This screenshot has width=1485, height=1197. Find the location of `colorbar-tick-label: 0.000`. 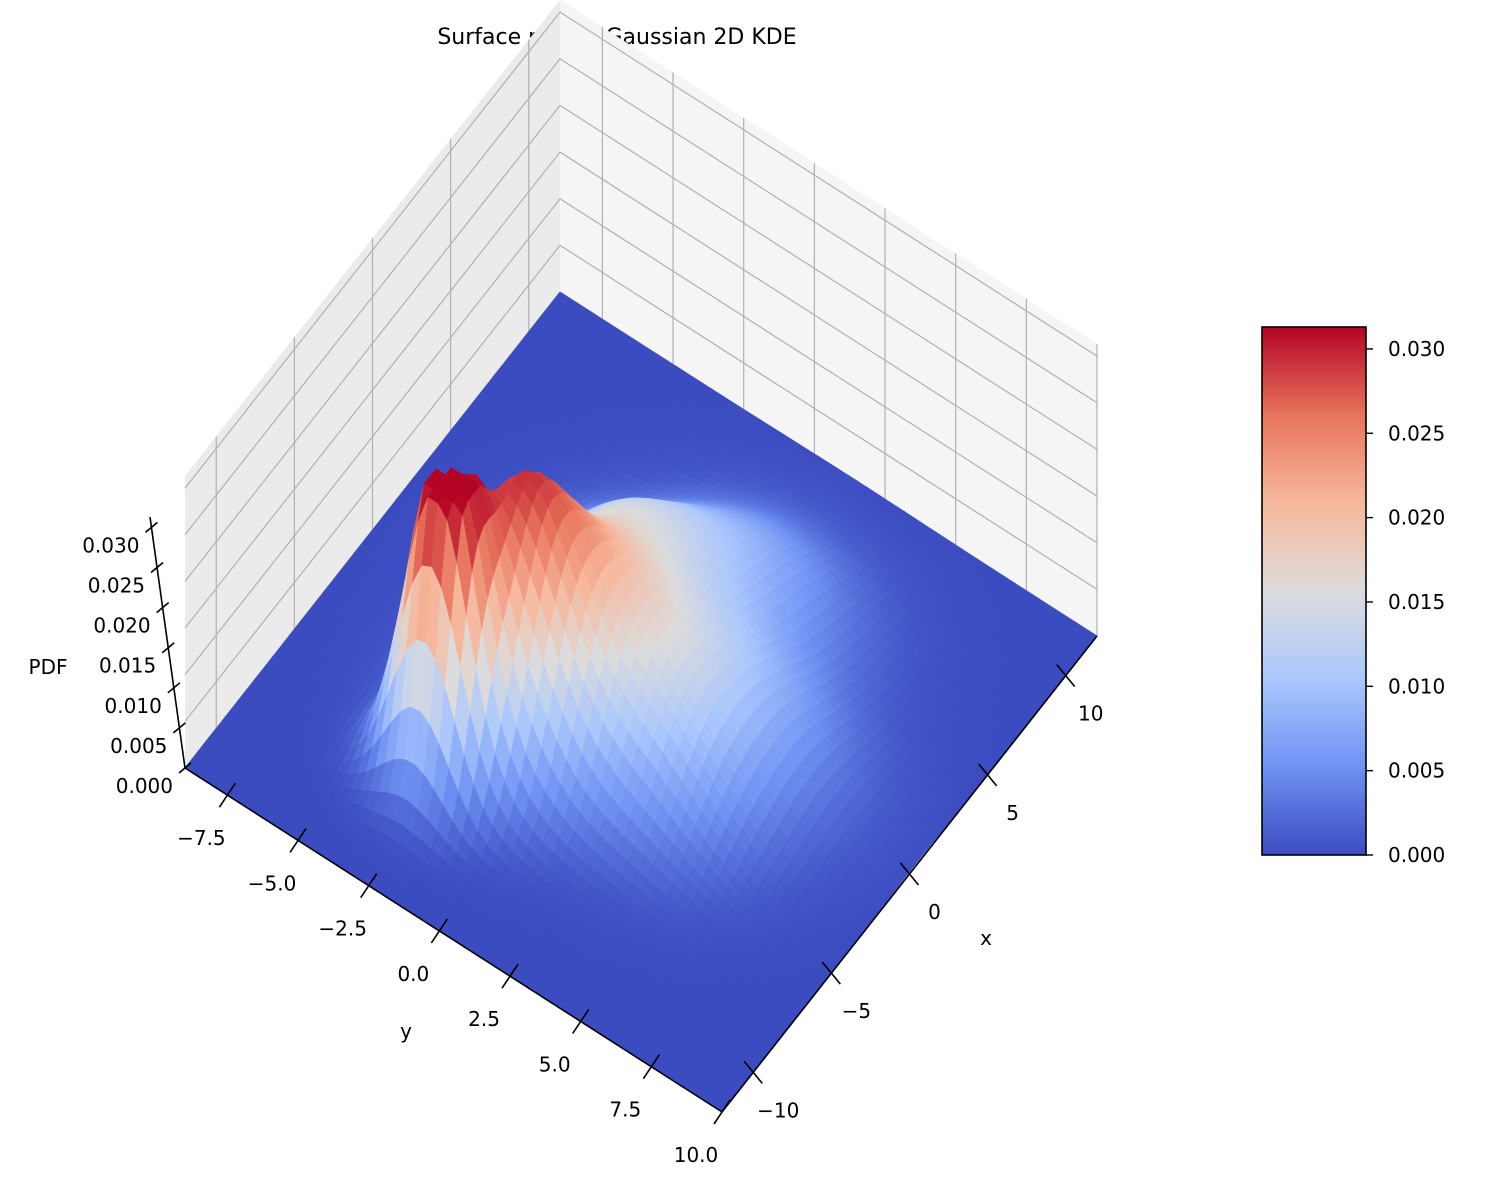

colorbar-tick-label: 0.000 is located at coordinates (1416, 855).